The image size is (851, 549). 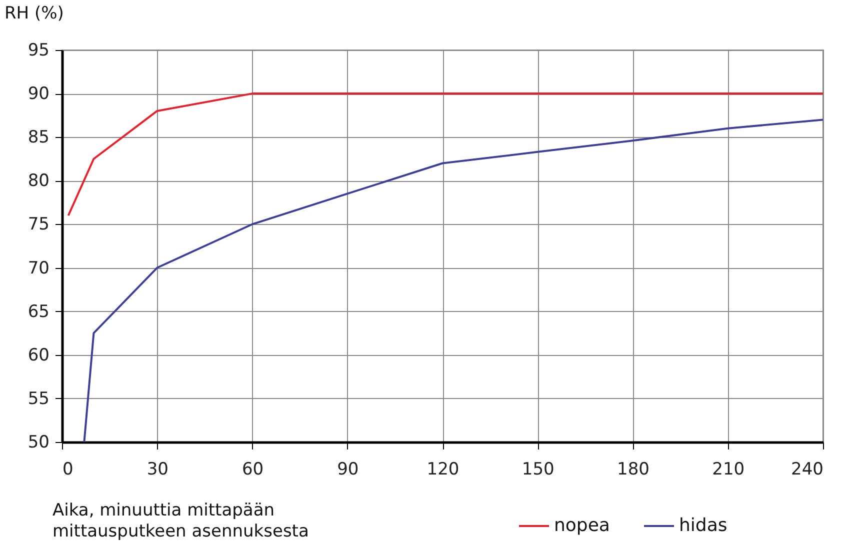 I want to click on y-tick-label: 85, so click(x=39, y=138).